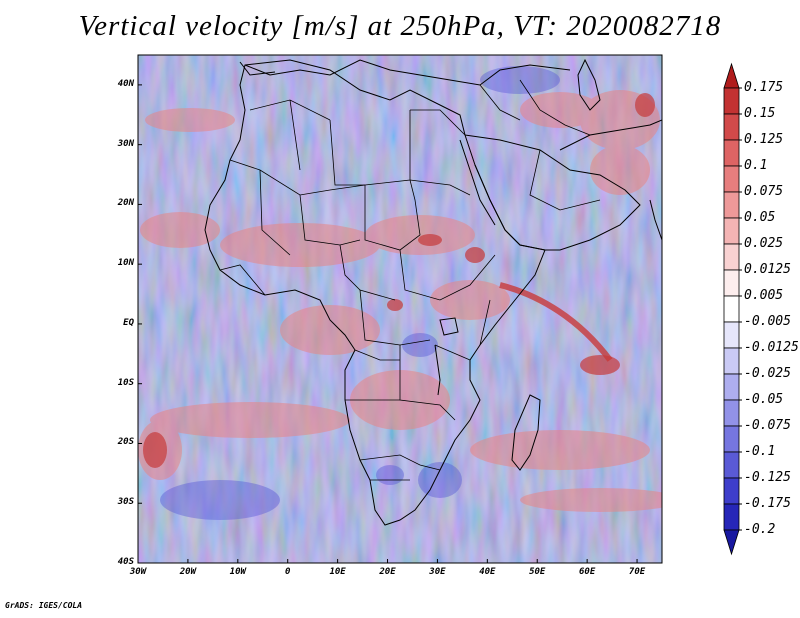 The height and width of the screenshot is (618, 800). What do you see at coordinates (44, 605) in the screenshot?
I see `credit-text: GrADS: IGES/COLA` at bounding box center [44, 605].